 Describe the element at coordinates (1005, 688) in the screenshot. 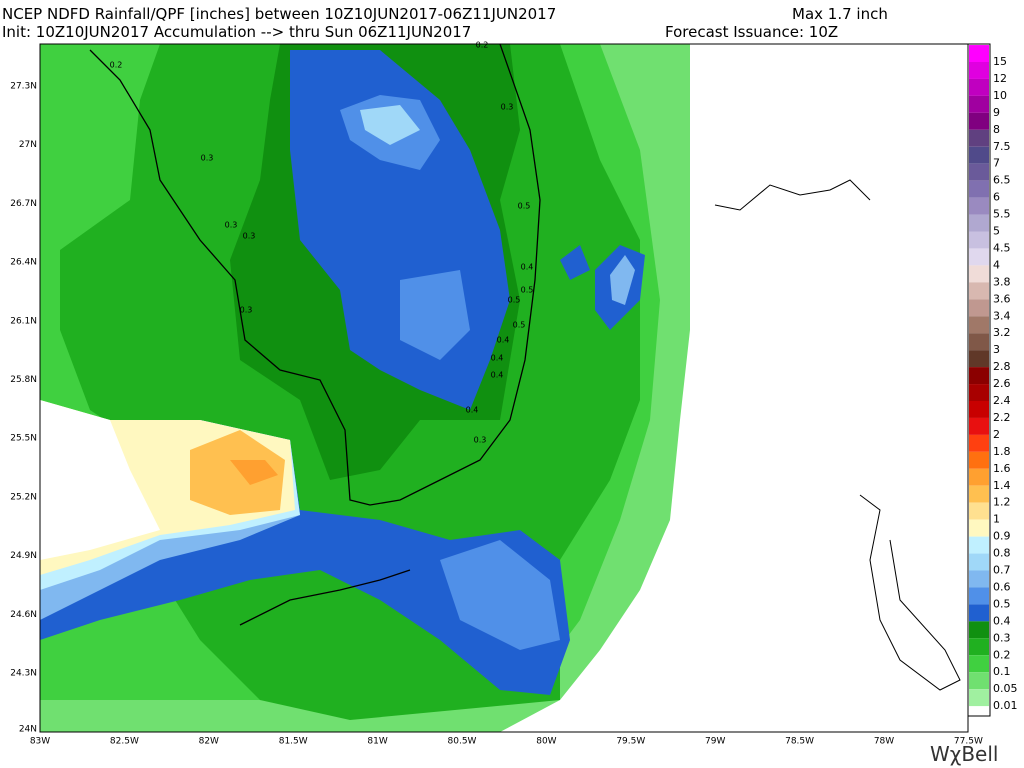

I see `colorbar-label: 0.05` at that location.